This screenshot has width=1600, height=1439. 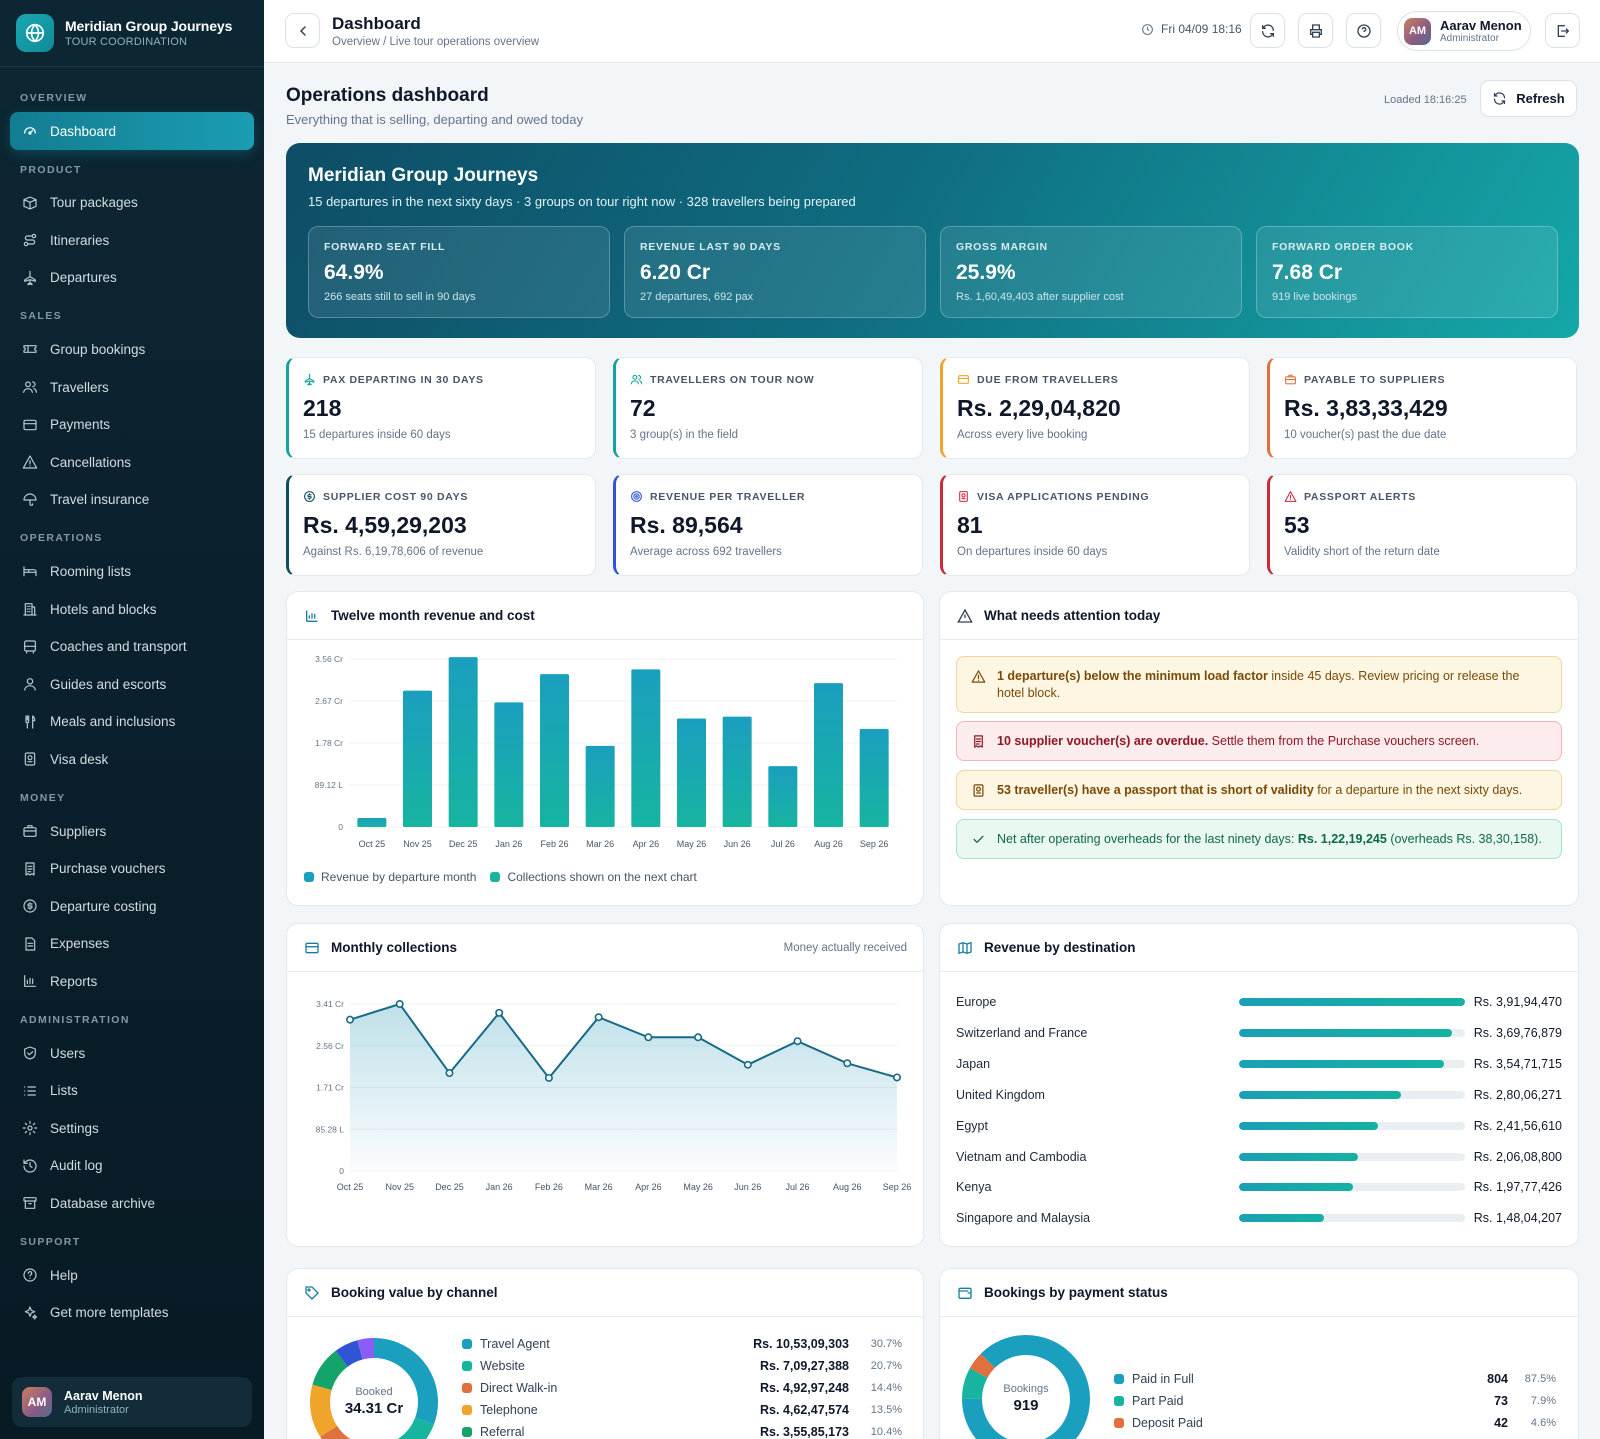 What do you see at coordinates (1201, 29) in the screenshot?
I see `clock-text: Fri 04/09 18:16` at bounding box center [1201, 29].